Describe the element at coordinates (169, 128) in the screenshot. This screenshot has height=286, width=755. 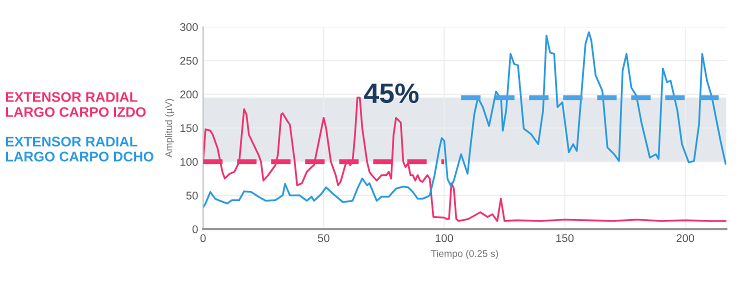
I see `y-axis-title: Amplitud (µV)` at that location.